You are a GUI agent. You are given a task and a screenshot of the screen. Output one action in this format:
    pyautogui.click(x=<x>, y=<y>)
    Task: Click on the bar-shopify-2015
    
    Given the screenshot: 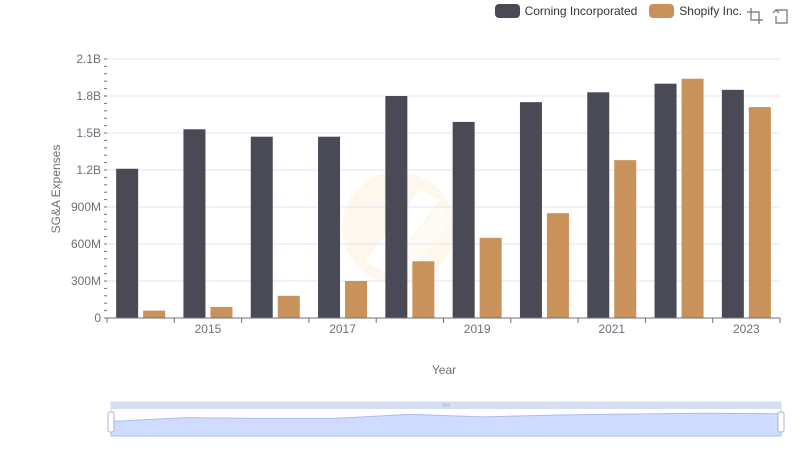 What is the action you would take?
    pyautogui.click(x=221, y=312)
    